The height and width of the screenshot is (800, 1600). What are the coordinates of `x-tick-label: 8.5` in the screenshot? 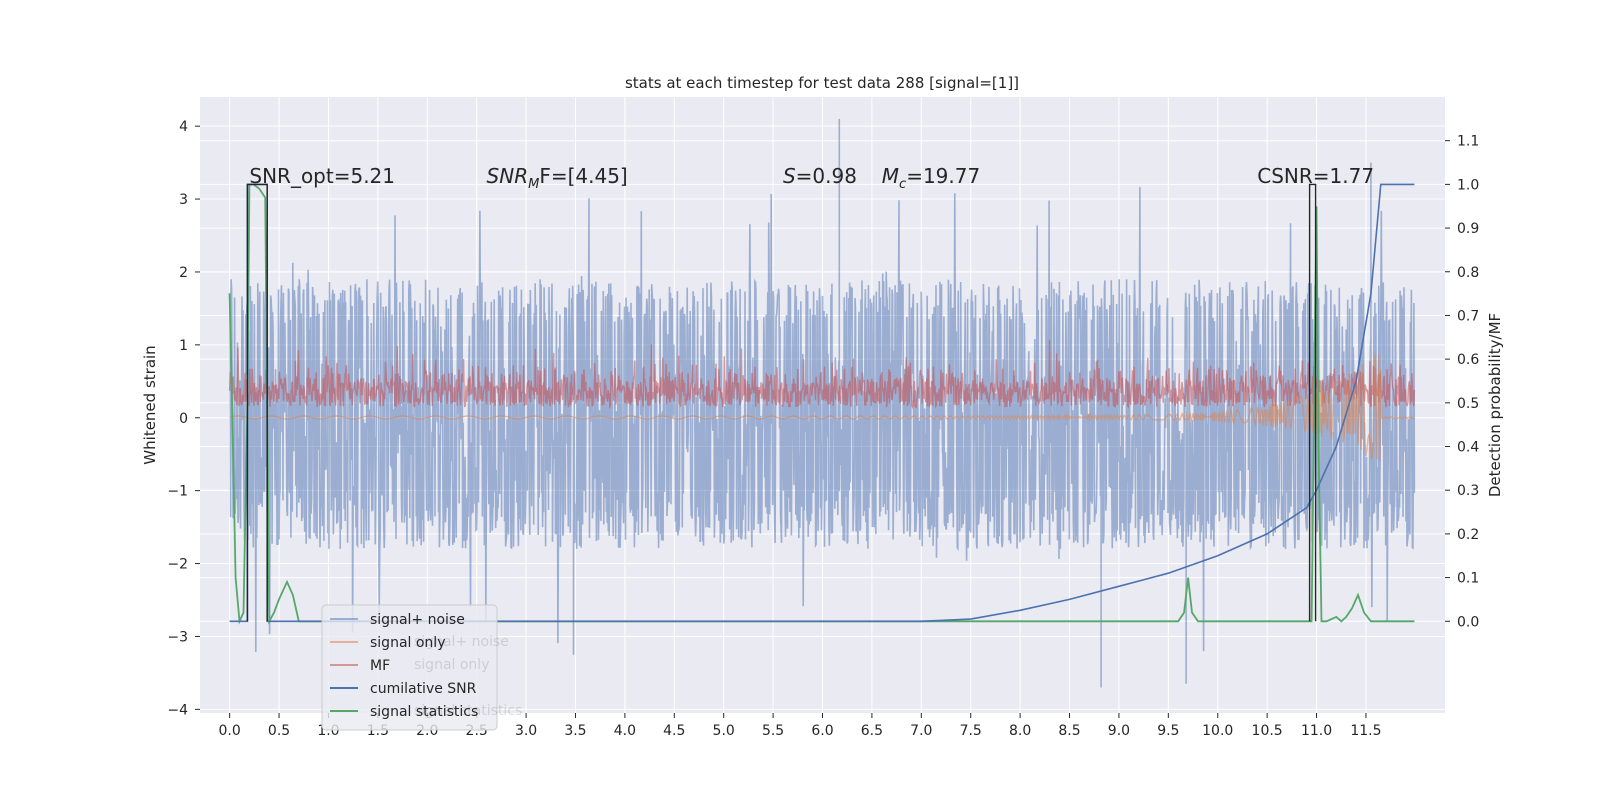 It's located at (1069, 731).